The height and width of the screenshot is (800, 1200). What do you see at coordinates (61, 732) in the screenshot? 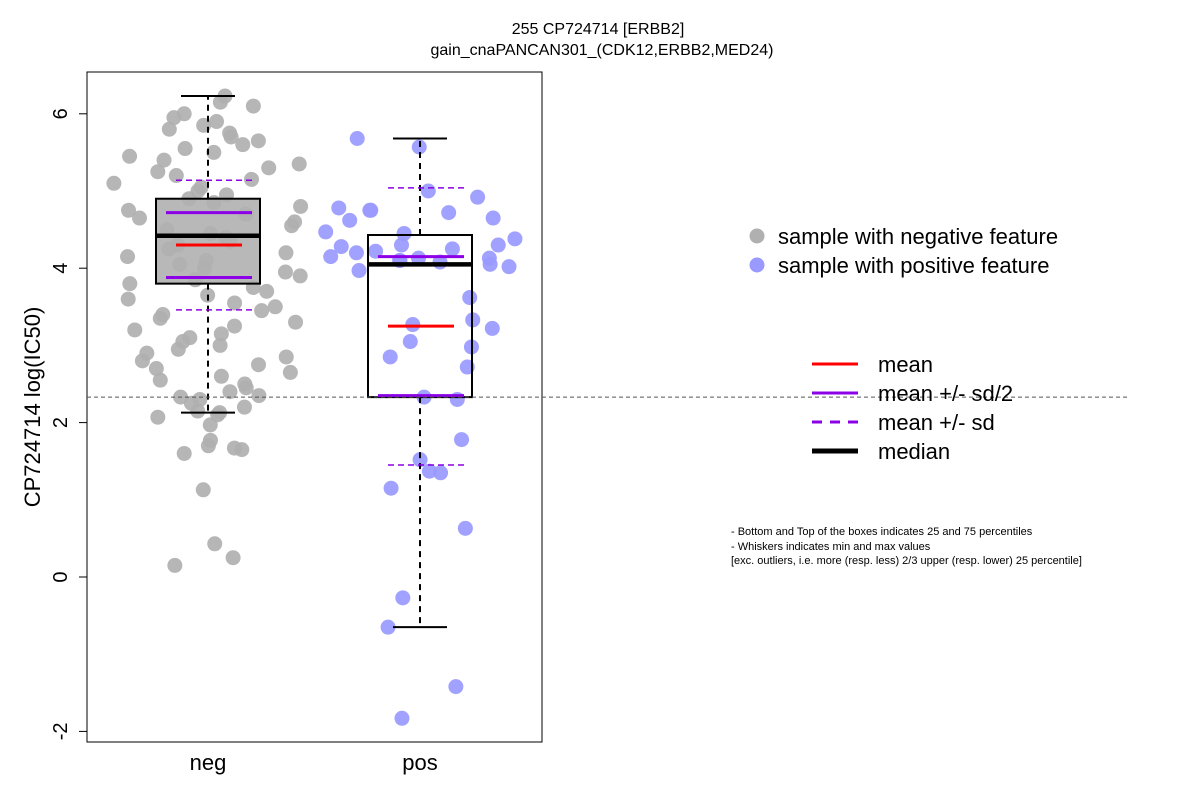
I see `y-tick-label: -2` at bounding box center [61, 732].